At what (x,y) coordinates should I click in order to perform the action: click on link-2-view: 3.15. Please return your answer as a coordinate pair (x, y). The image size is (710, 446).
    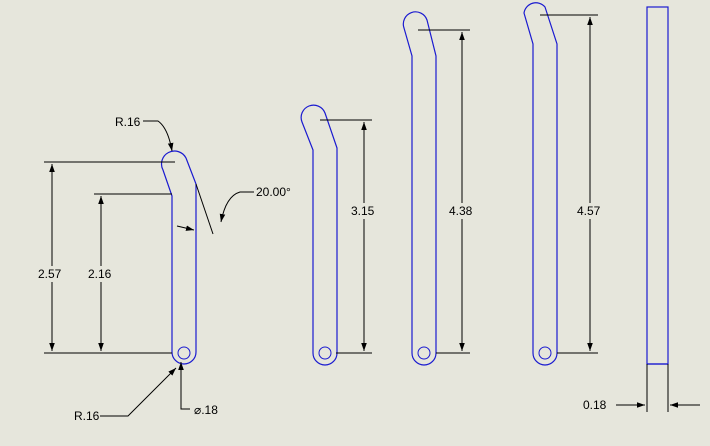
    Looking at the image, I should click on (339, 235).